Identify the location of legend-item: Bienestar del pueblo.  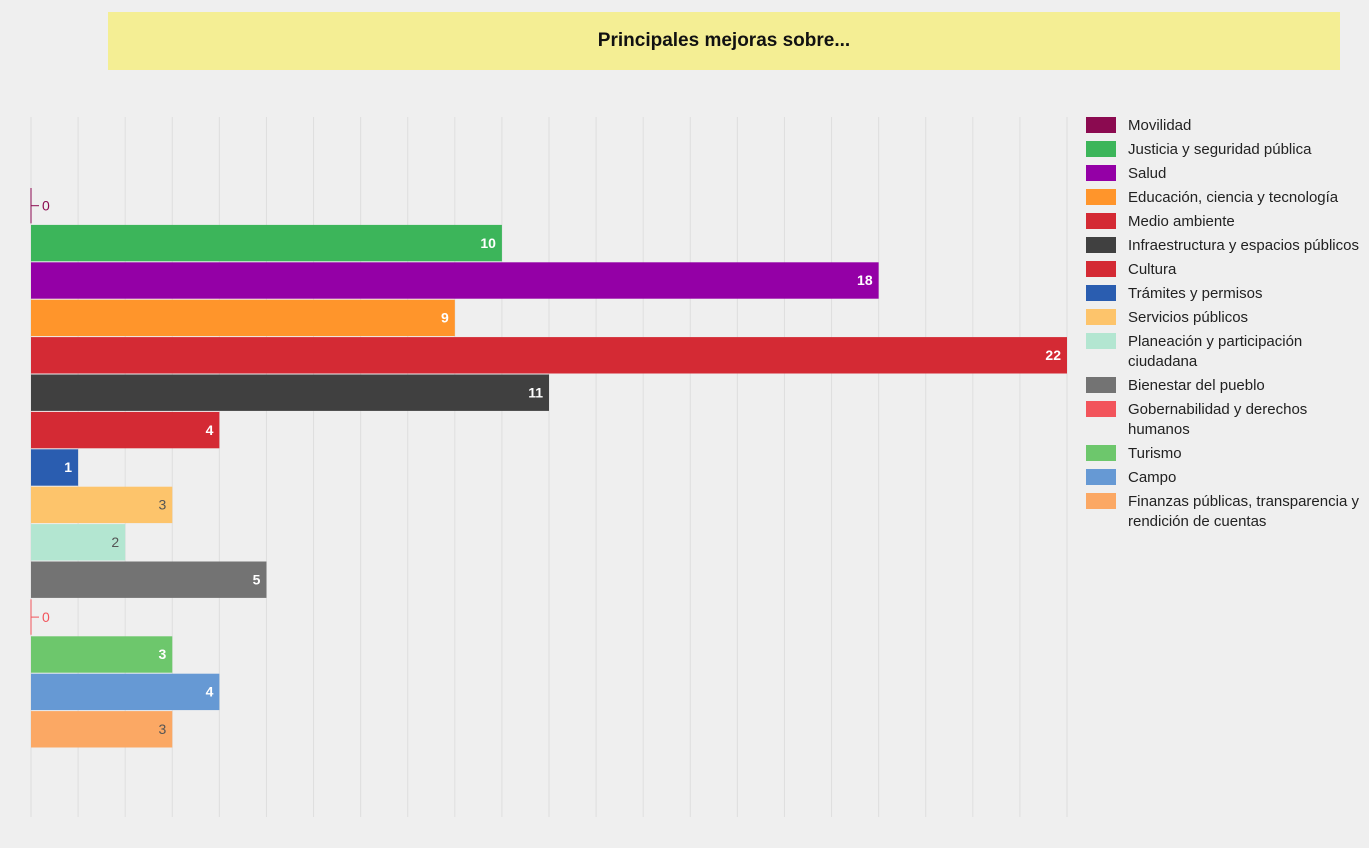
(1226, 386).